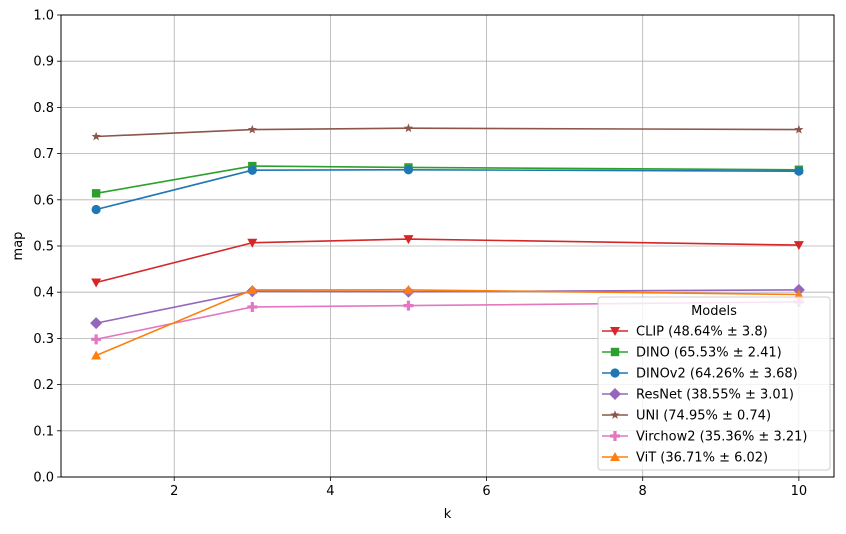  What do you see at coordinates (486, 491) in the screenshot?
I see `x-tick-label: 6` at bounding box center [486, 491].